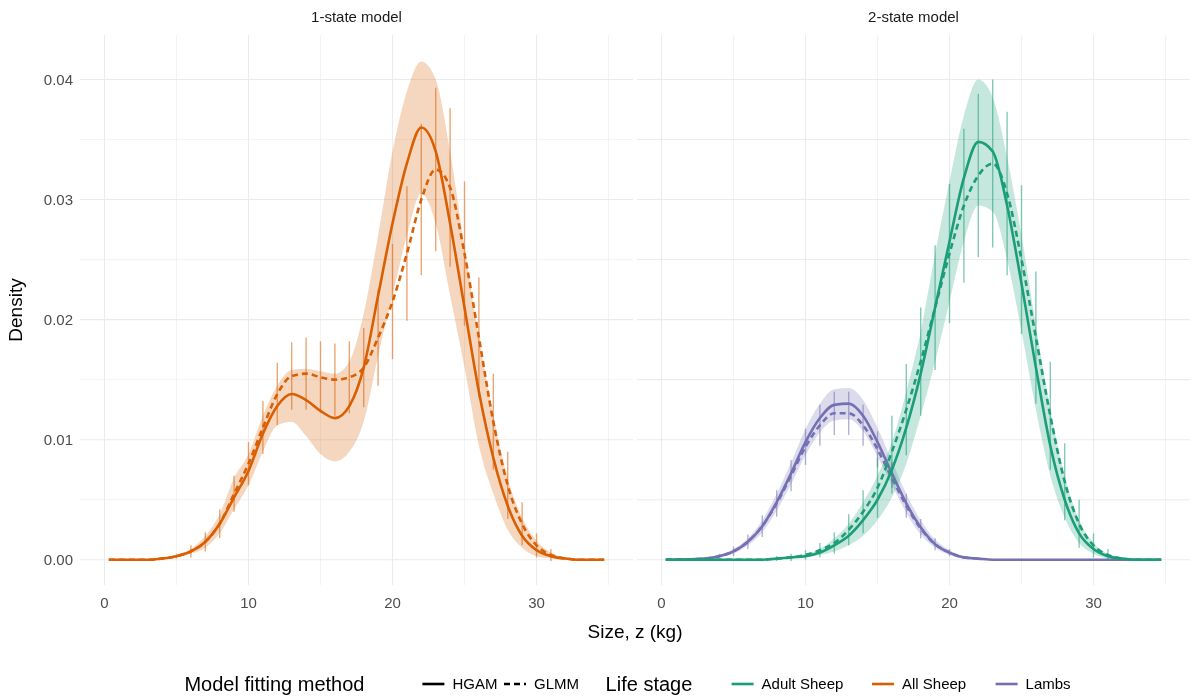 The image size is (1194, 698). What do you see at coordinates (15, 309) in the screenshot?
I see `y-axis-title: Density` at bounding box center [15, 309].